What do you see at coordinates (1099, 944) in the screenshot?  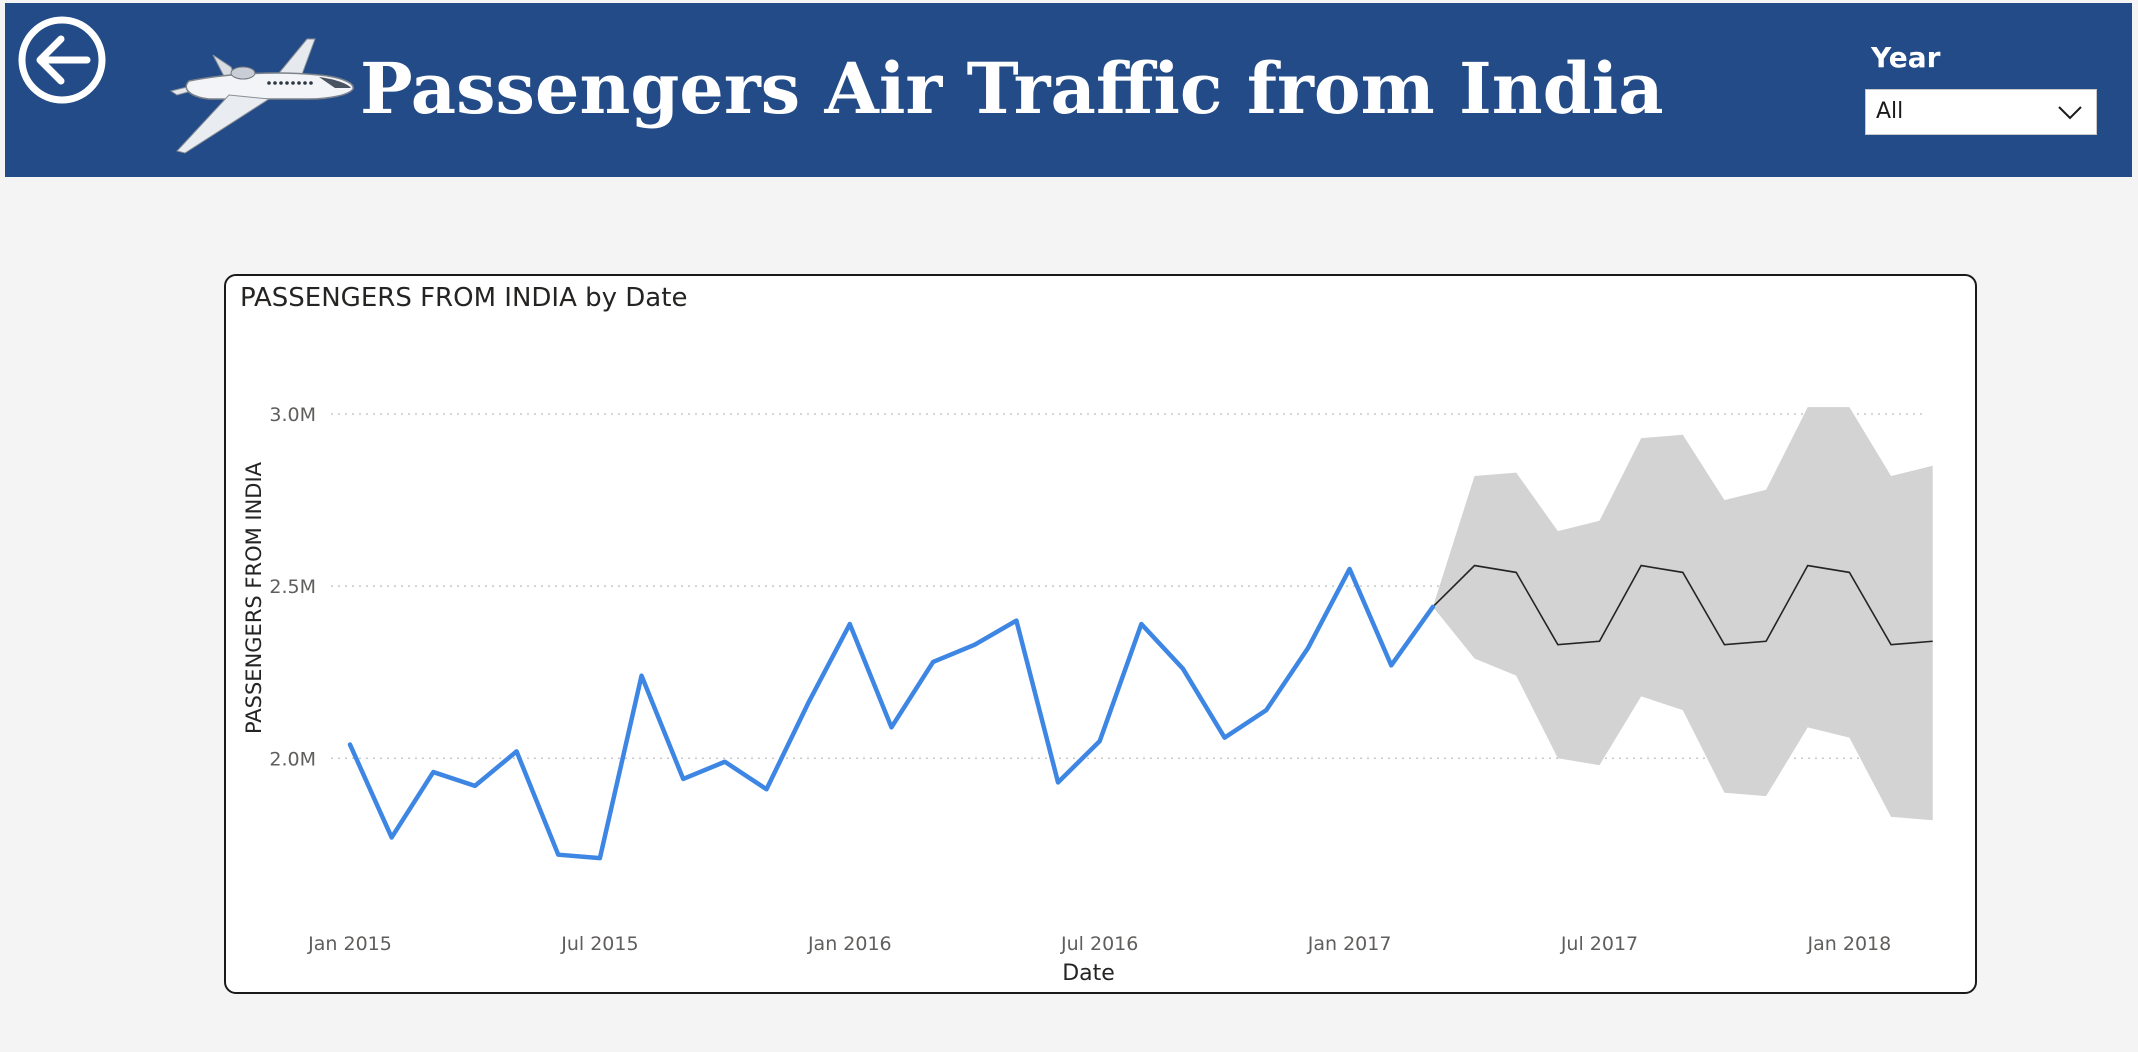 I see `x-tick-label: Jul 2016` at bounding box center [1099, 944].